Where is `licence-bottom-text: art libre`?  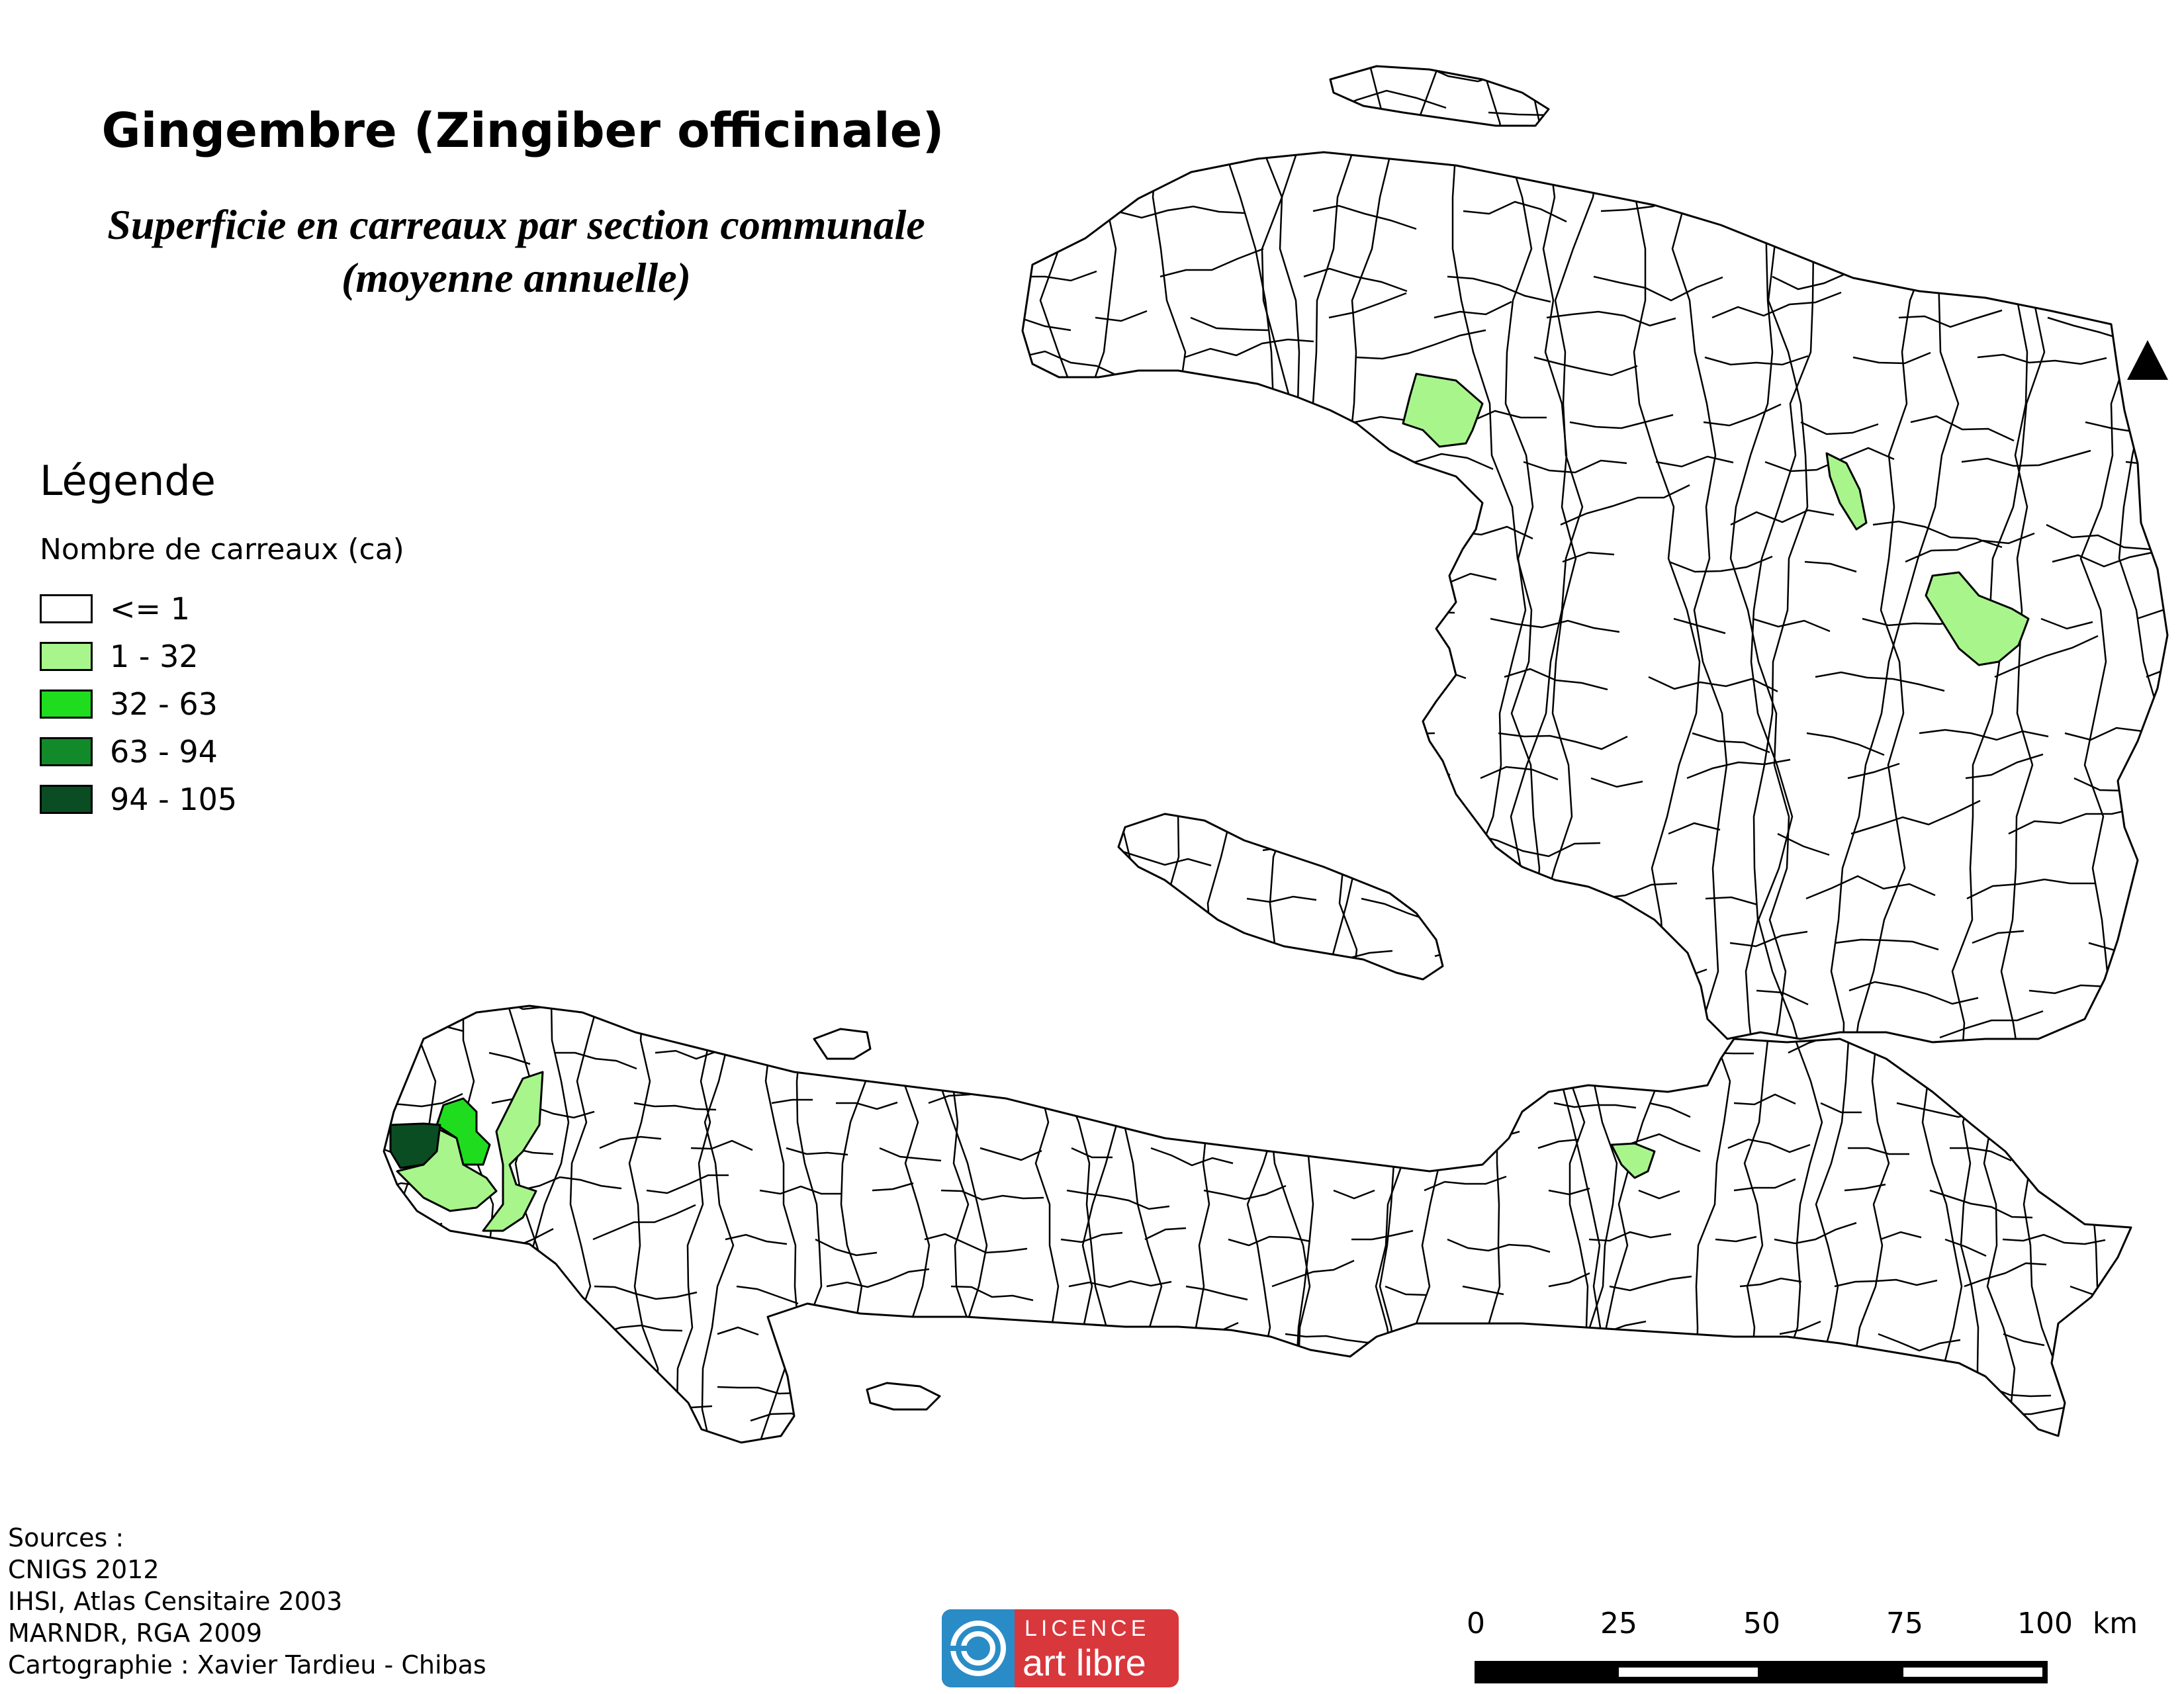
licence-bottom-text: art libre is located at coordinates (1084, 1662).